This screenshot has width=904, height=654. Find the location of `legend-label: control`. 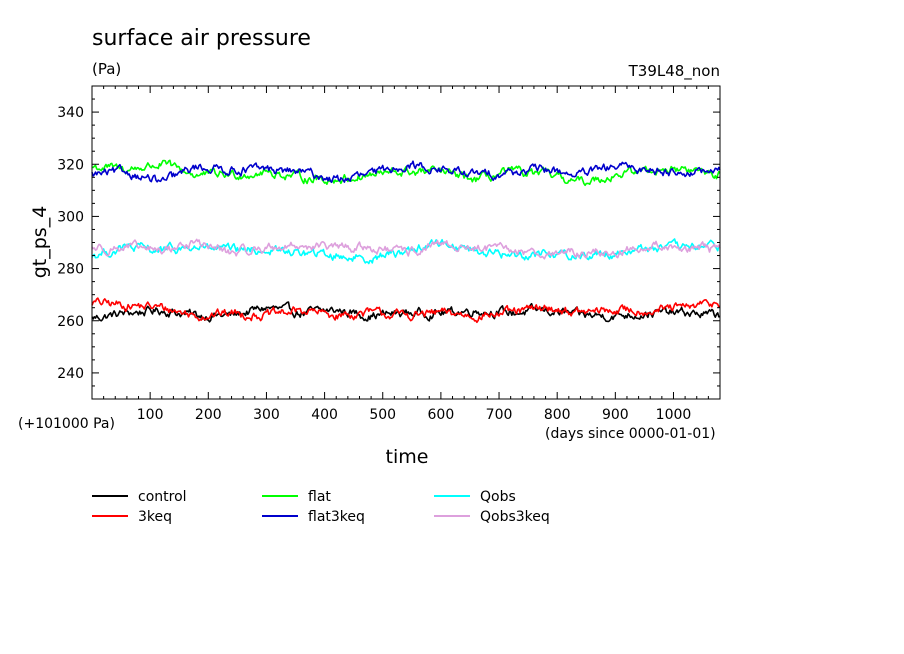

legend-label: control is located at coordinates (162, 497).